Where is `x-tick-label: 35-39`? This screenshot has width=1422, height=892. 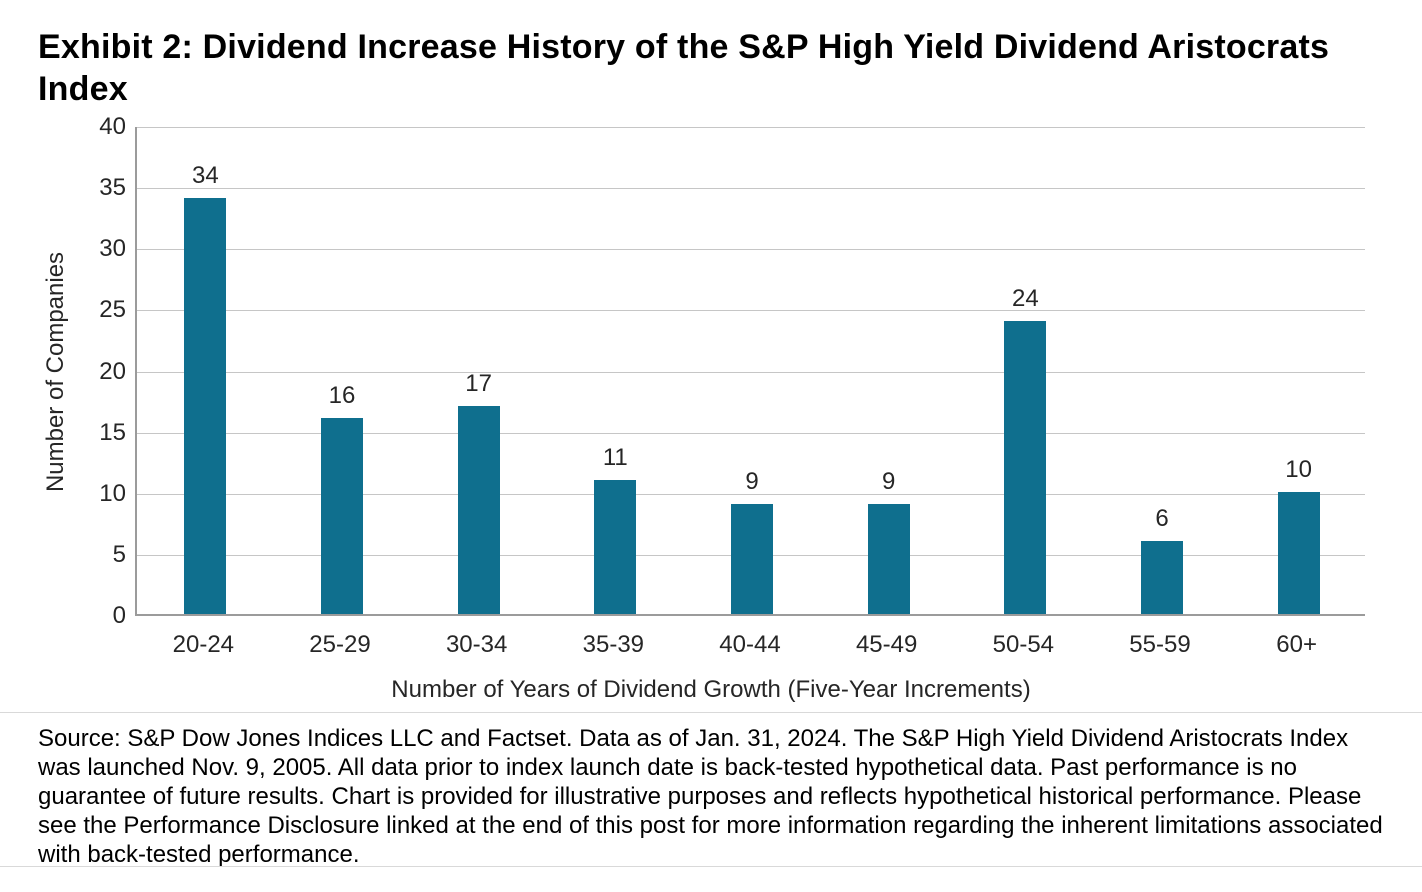
x-tick-label: 35-39 is located at coordinates (613, 644).